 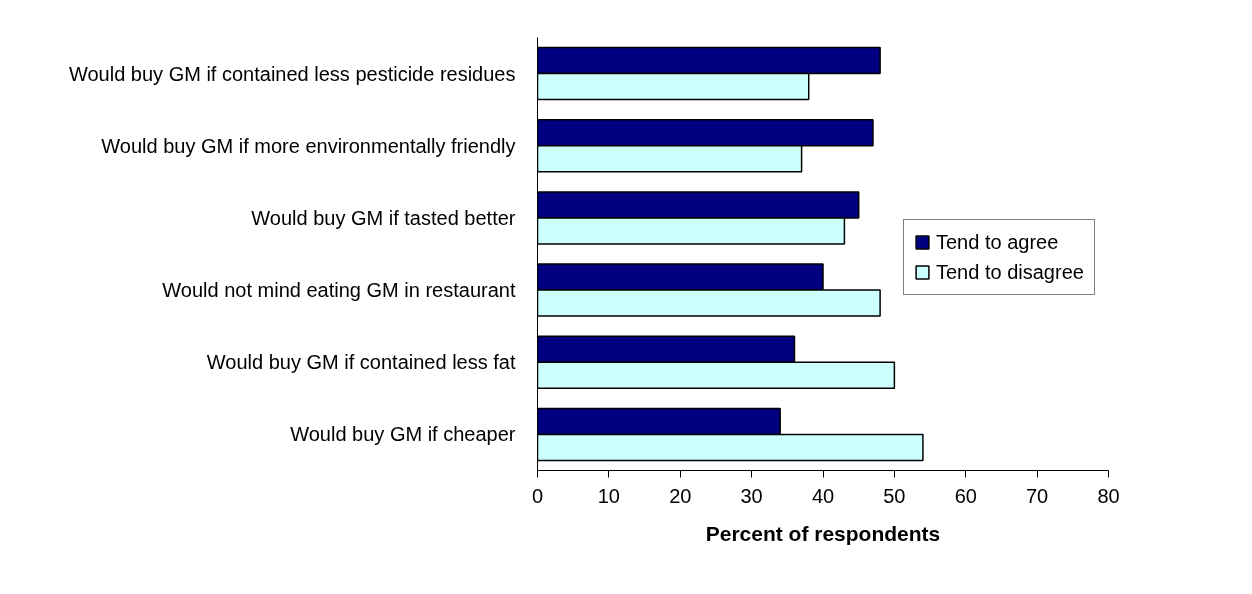 I want to click on x-tick-label: 30, so click(x=751, y=495).